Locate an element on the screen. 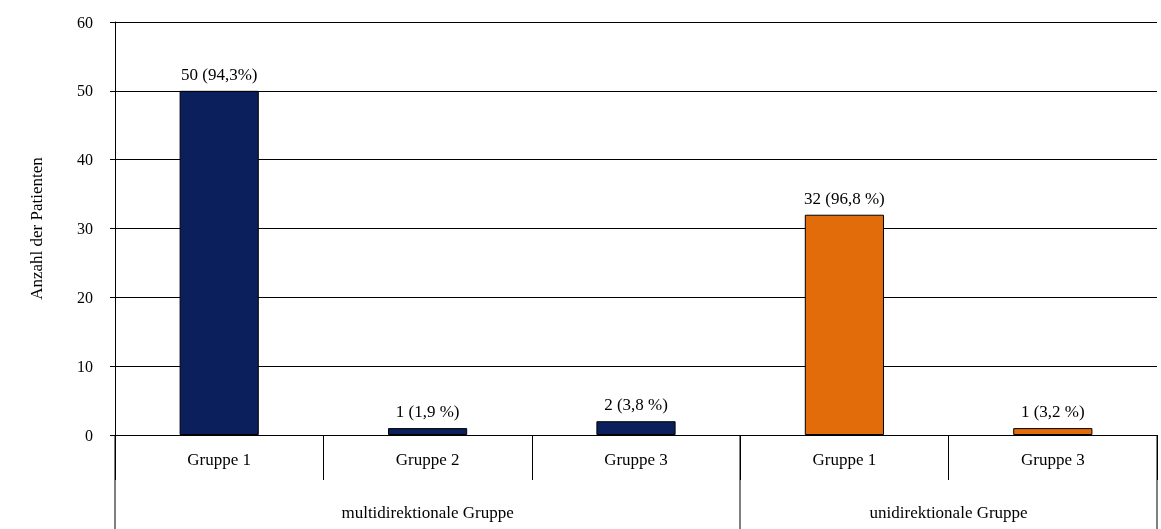 This screenshot has width=1161, height=529. y-tick-label: 60 is located at coordinates (85, 22).